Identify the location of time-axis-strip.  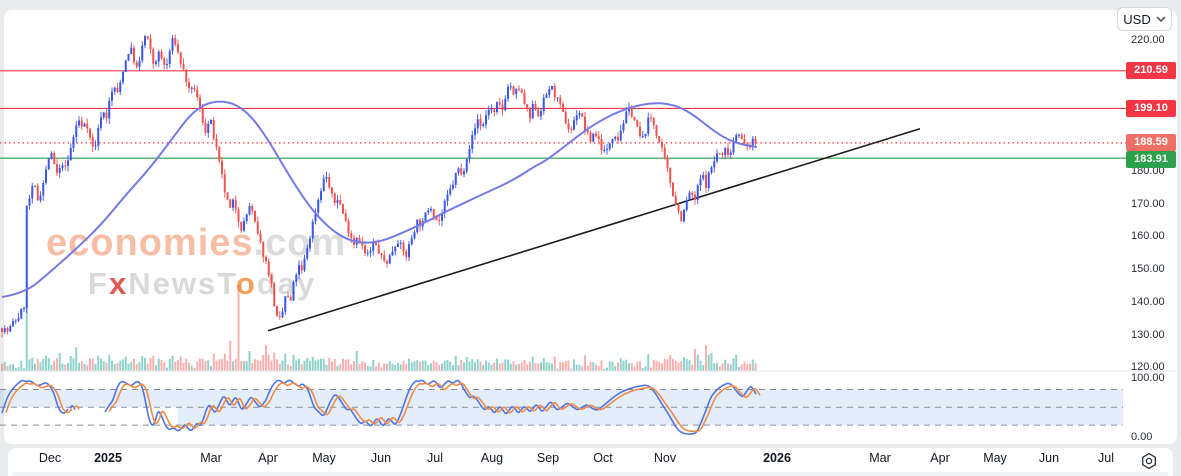
(590, 462).